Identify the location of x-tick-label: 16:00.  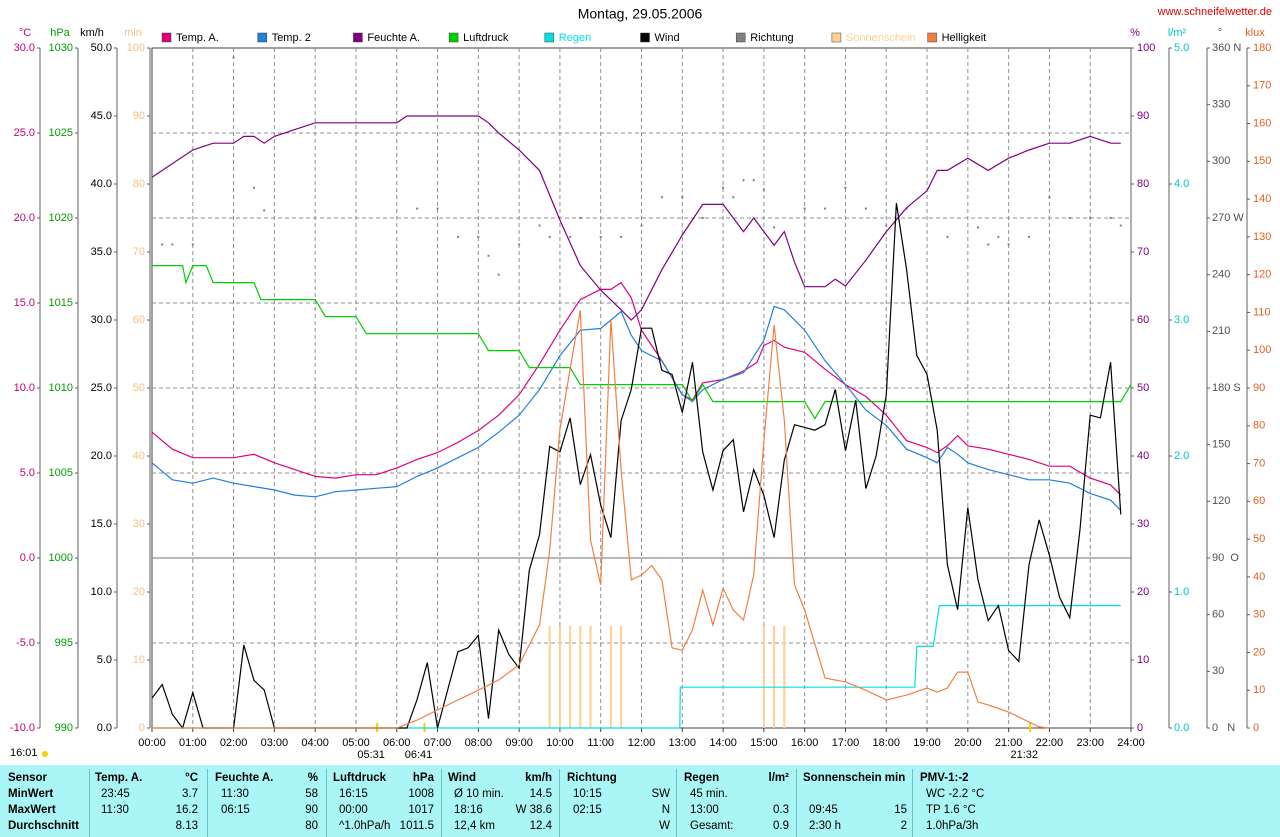
(805, 743).